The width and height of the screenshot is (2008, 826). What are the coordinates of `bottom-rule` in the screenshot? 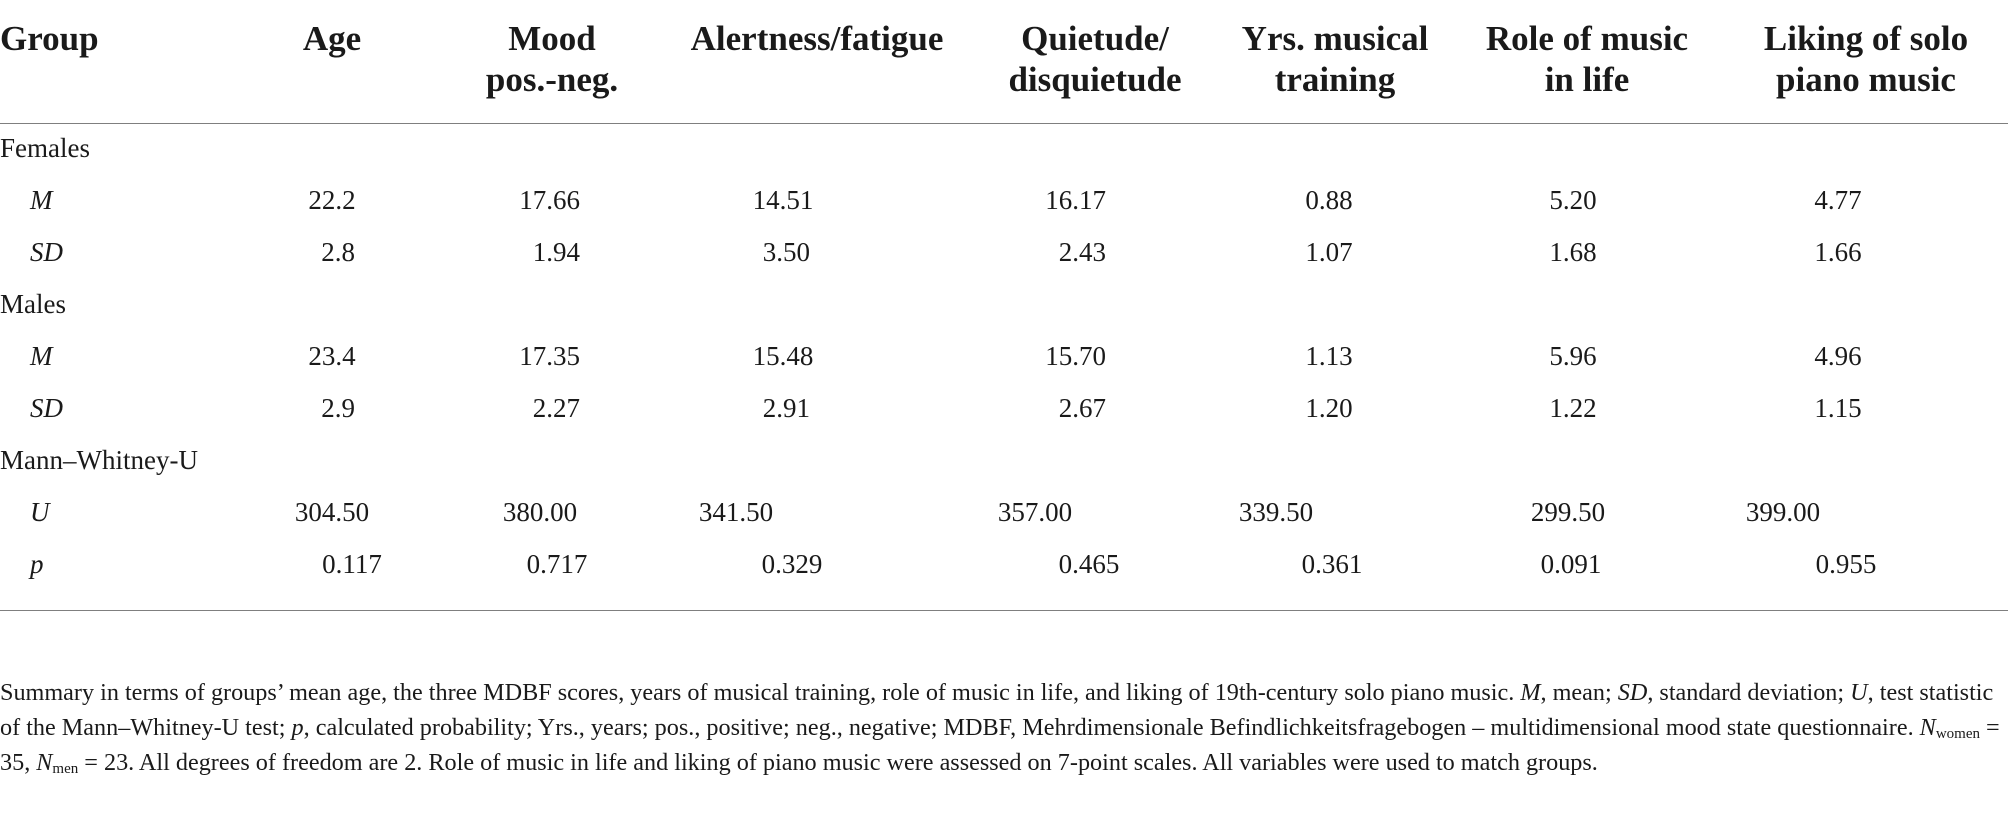 It's located at (1004, 610).